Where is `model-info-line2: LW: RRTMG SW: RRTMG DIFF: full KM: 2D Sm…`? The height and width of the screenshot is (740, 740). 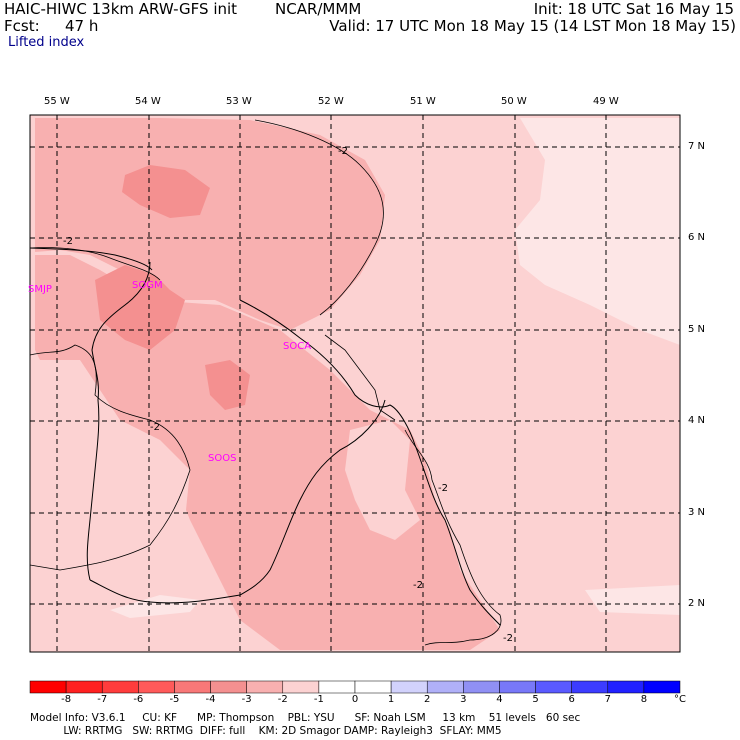 model-info-line2: LW: RRTMG SW: RRTMG DIFF: full KM: 2D Sm… is located at coordinates (266, 731).